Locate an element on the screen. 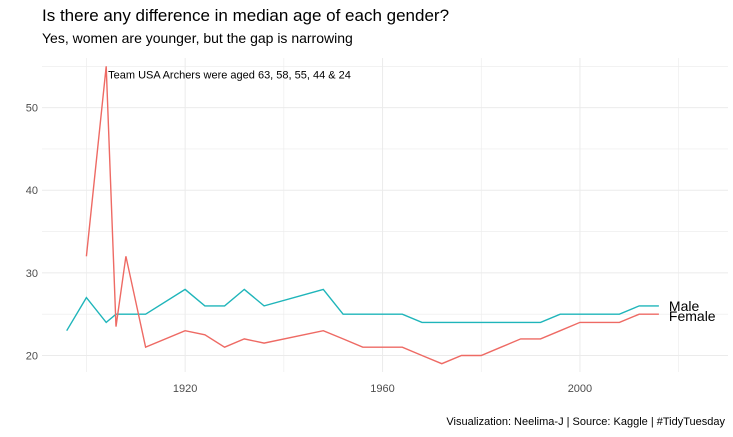 The width and height of the screenshot is (733, 437). x-tick-label: 2000 is located at coordinates (580, 389).